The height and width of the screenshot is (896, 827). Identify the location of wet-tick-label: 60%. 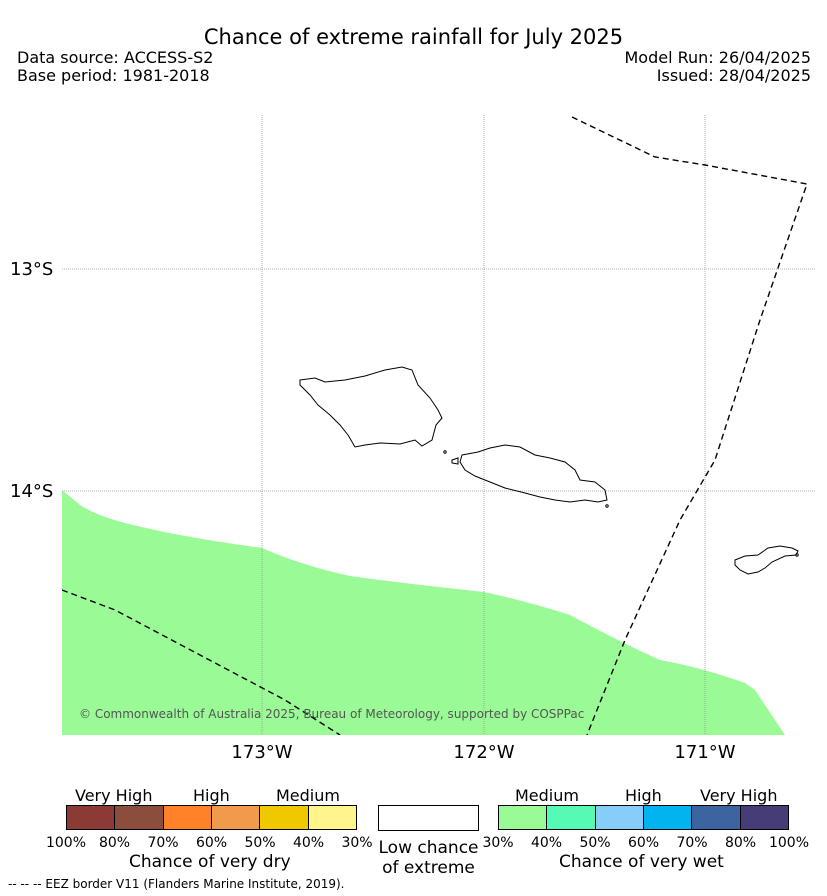
(643, 843).